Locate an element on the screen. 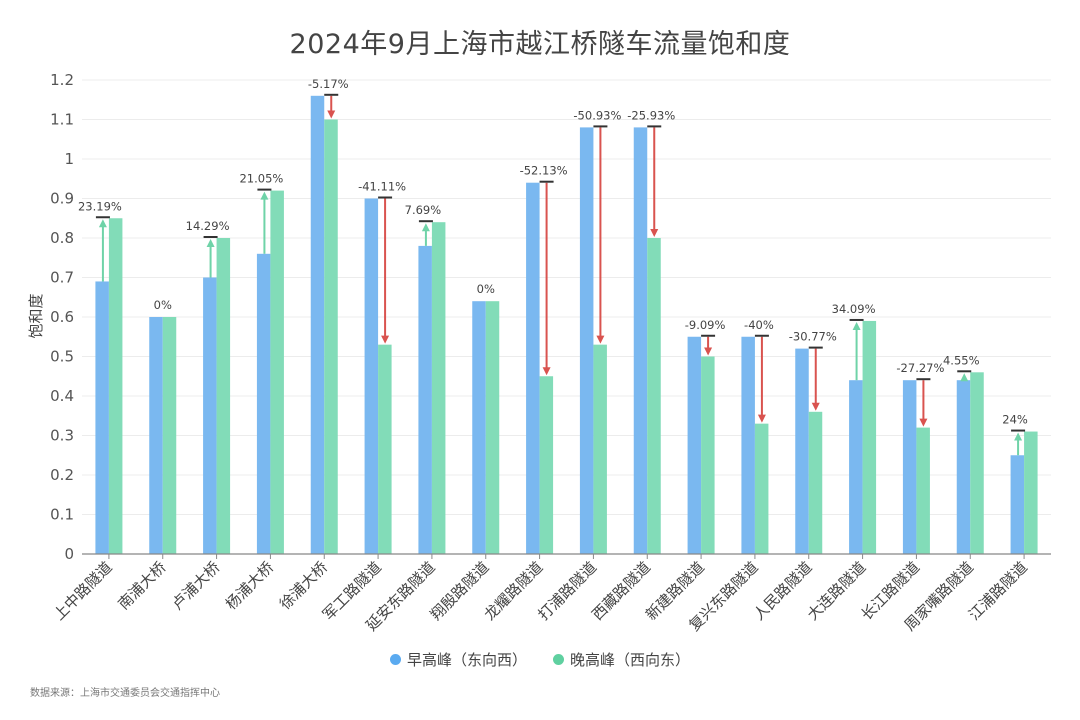 The height and width of the screenshot is (720, 1080). legend-item-morning-peak: 早高峰（东向西） is located at coordinates (458, 659).